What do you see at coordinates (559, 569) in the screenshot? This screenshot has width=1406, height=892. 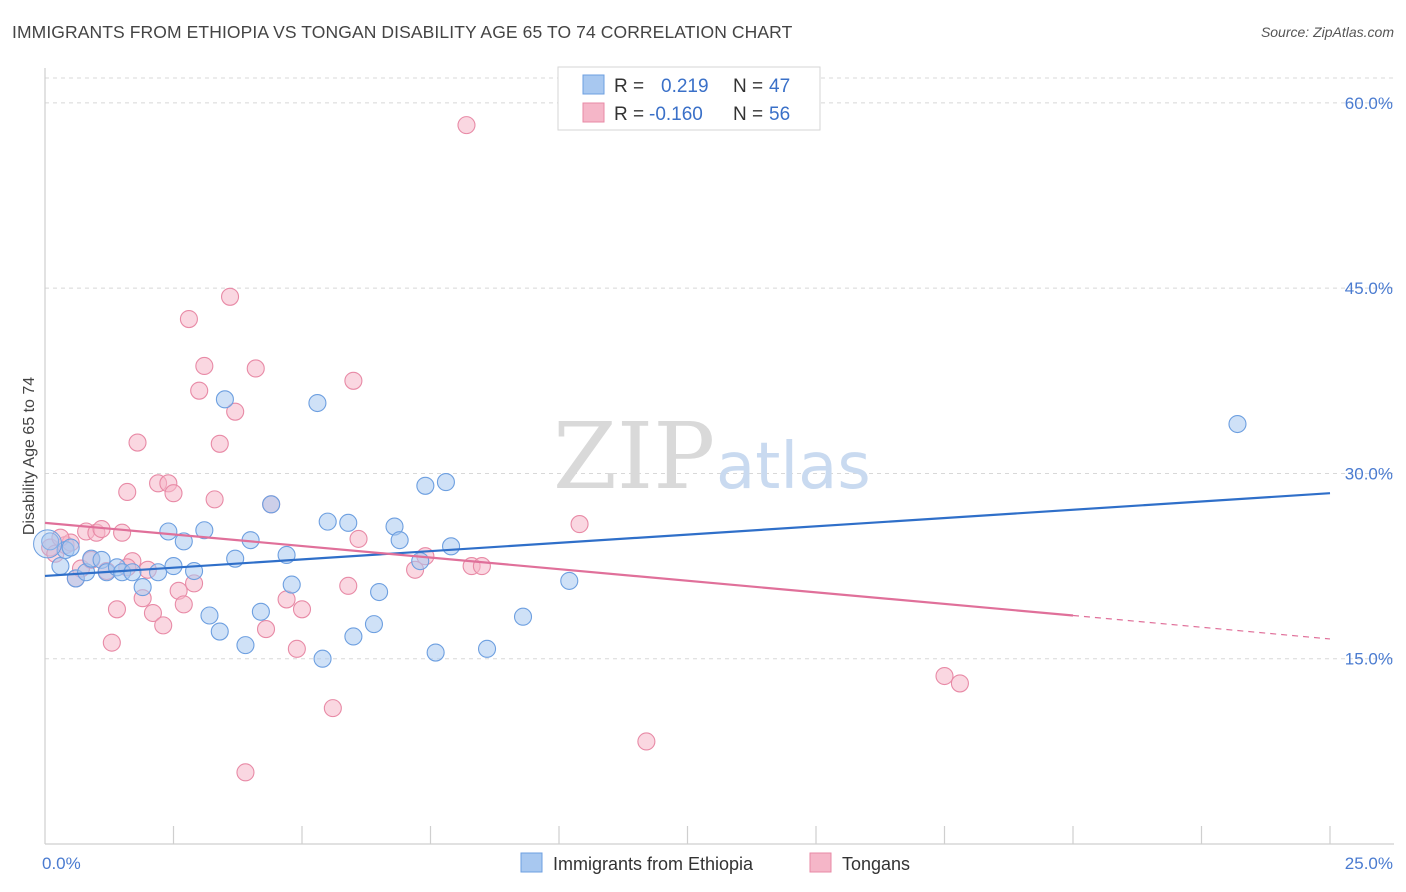 I see `tongans-trend-line` at bounding box center [559, 569].